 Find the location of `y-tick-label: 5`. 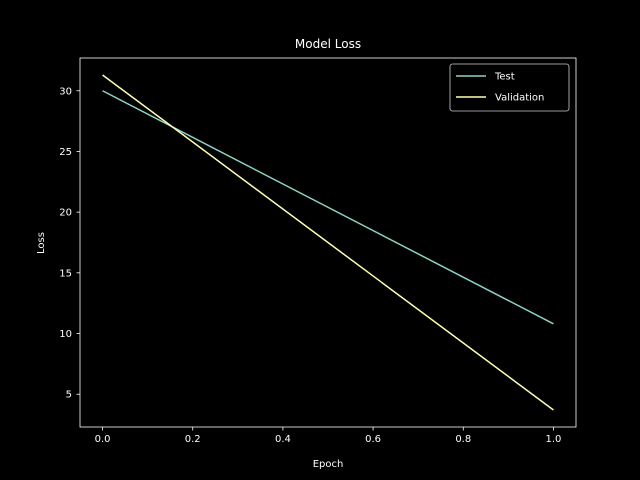

y-tick-label: 5 is located at coordinates (69, 395).